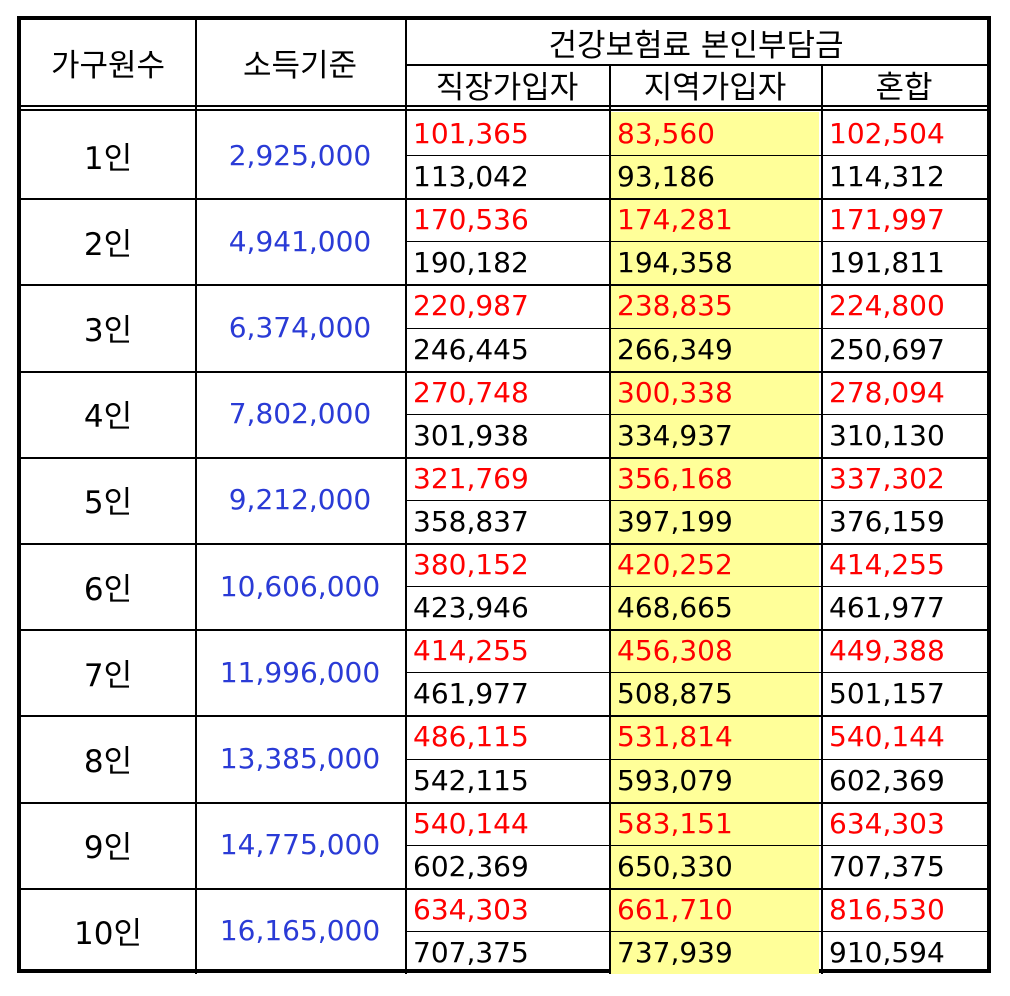  What do you see at coordinates (675, 263) in the screenshot?
I see `regional-value-lower: 194,358` at bounding box center [675, 263].